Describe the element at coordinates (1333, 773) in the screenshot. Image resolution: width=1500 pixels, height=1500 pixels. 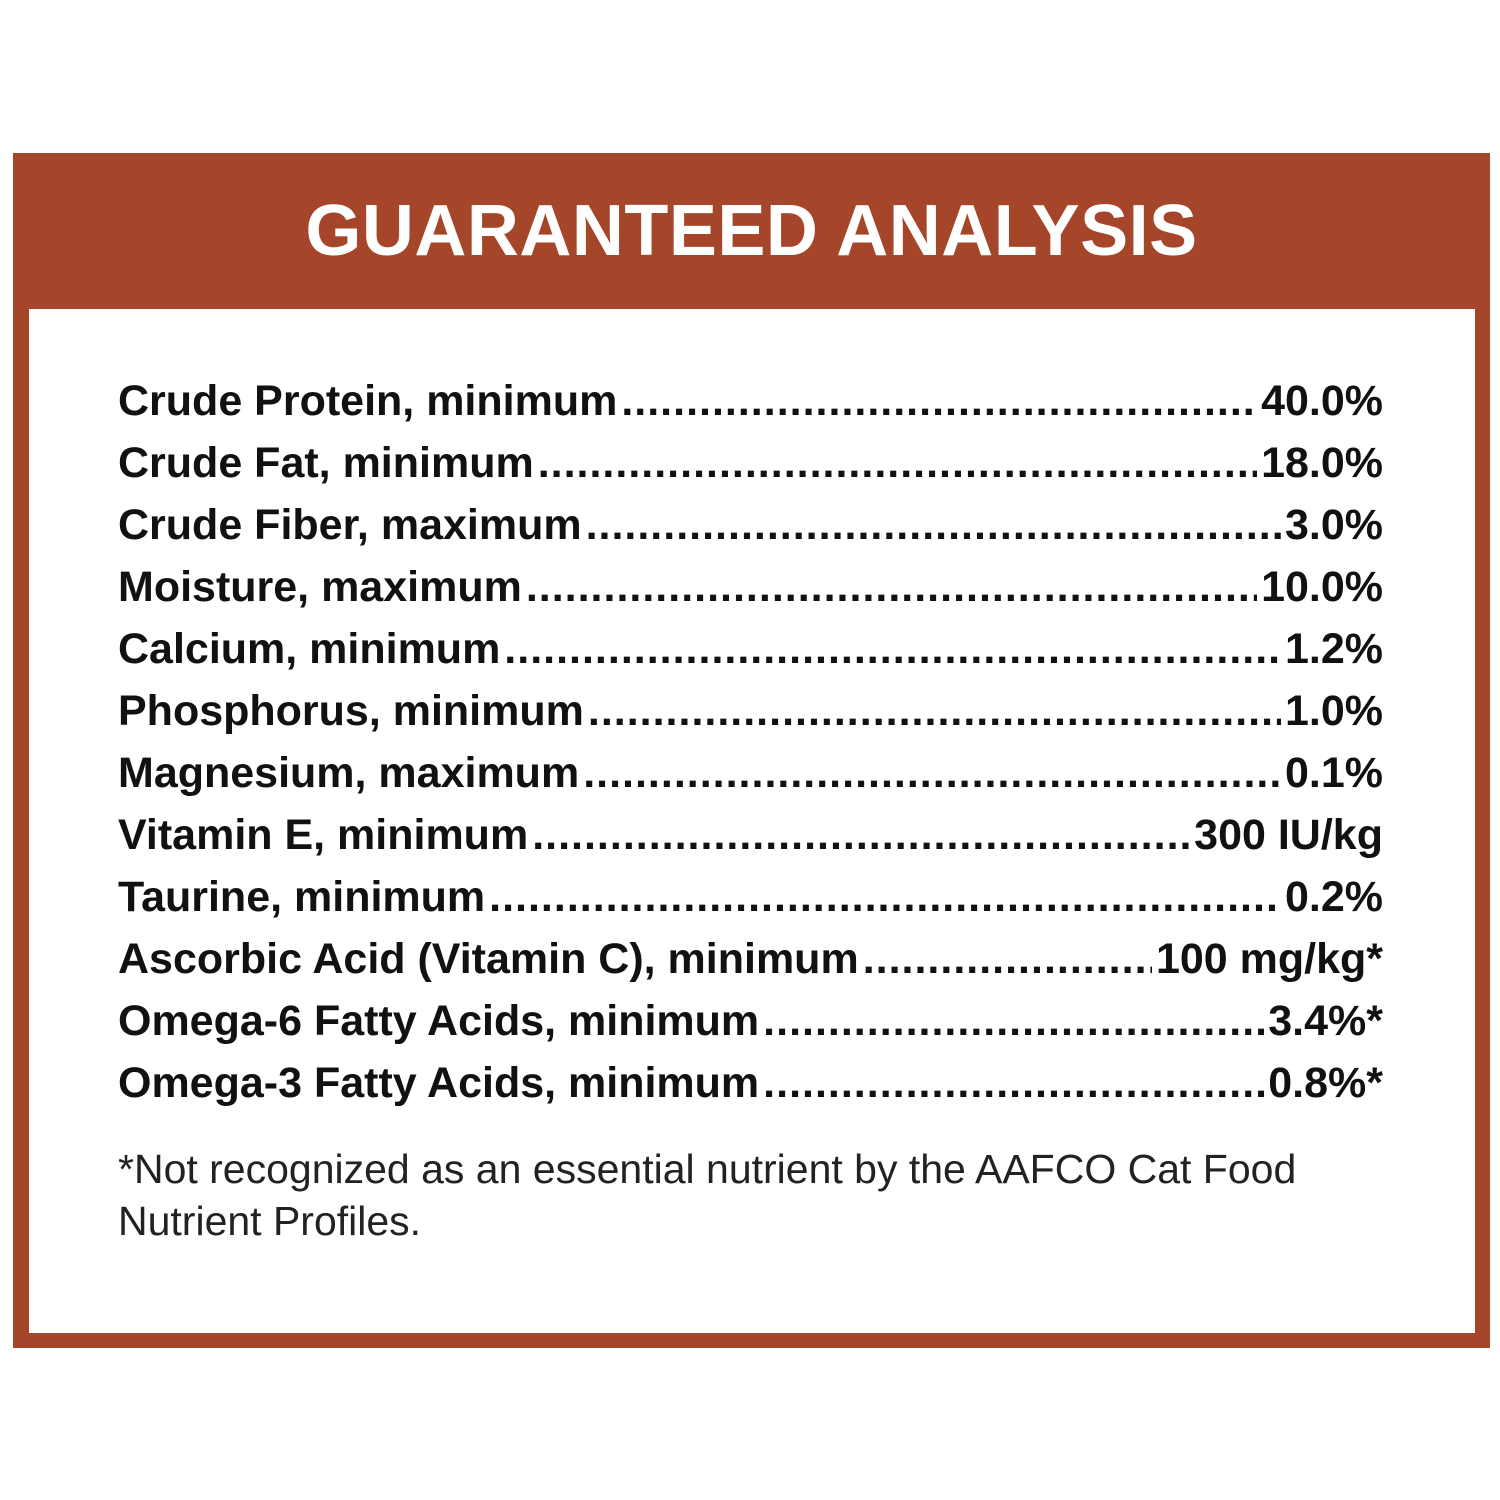
I see `nutrient-value: 0.1%` at that location.